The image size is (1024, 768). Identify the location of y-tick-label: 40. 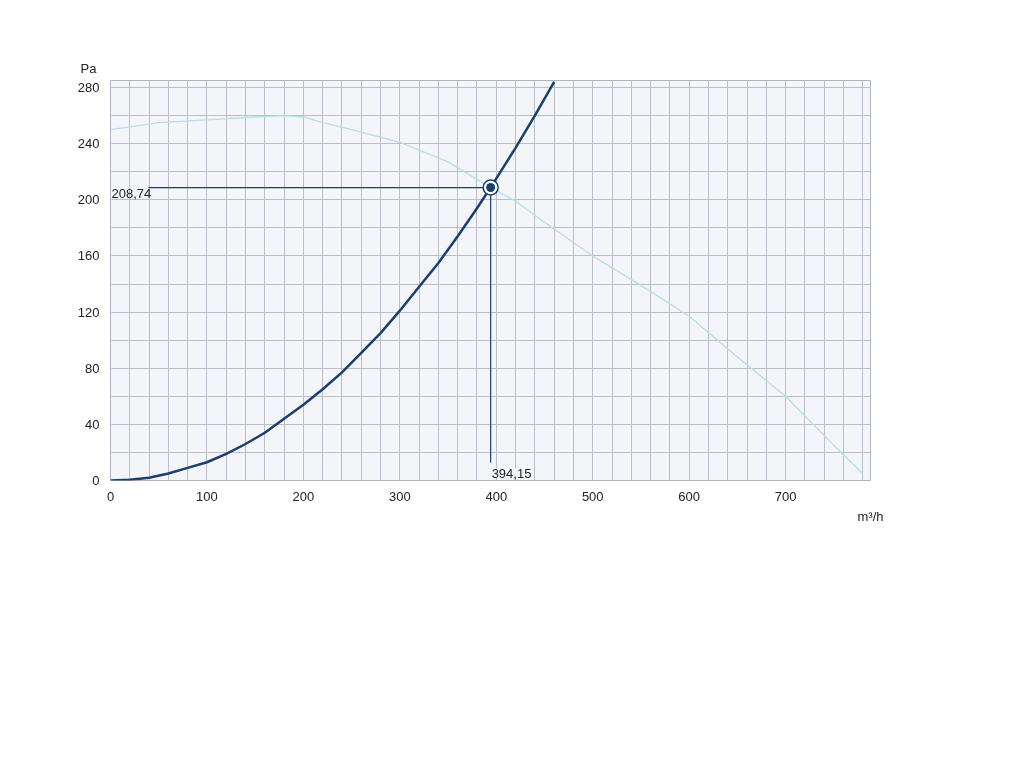
(92, 424).